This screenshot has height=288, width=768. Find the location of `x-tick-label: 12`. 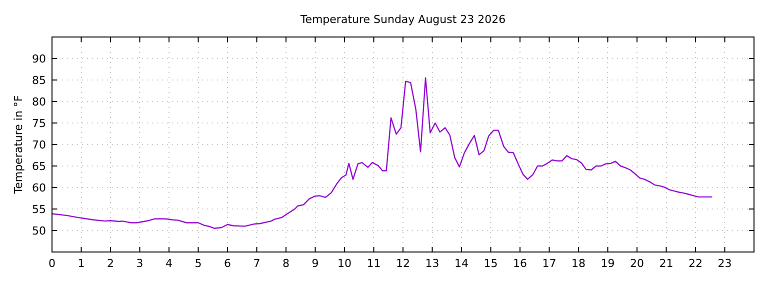

x-tick-label: 12 is located at coordinates (403, 263).